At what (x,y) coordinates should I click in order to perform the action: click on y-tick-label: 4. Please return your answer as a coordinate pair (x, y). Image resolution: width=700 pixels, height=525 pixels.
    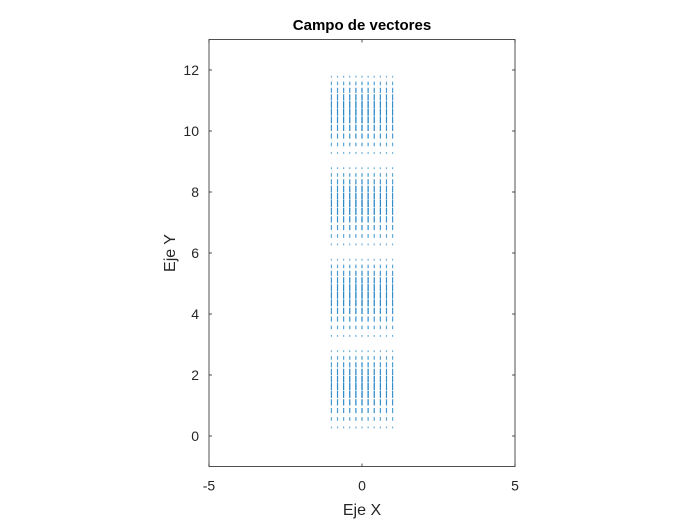
    Looking at the image, I should click on (195, 314).